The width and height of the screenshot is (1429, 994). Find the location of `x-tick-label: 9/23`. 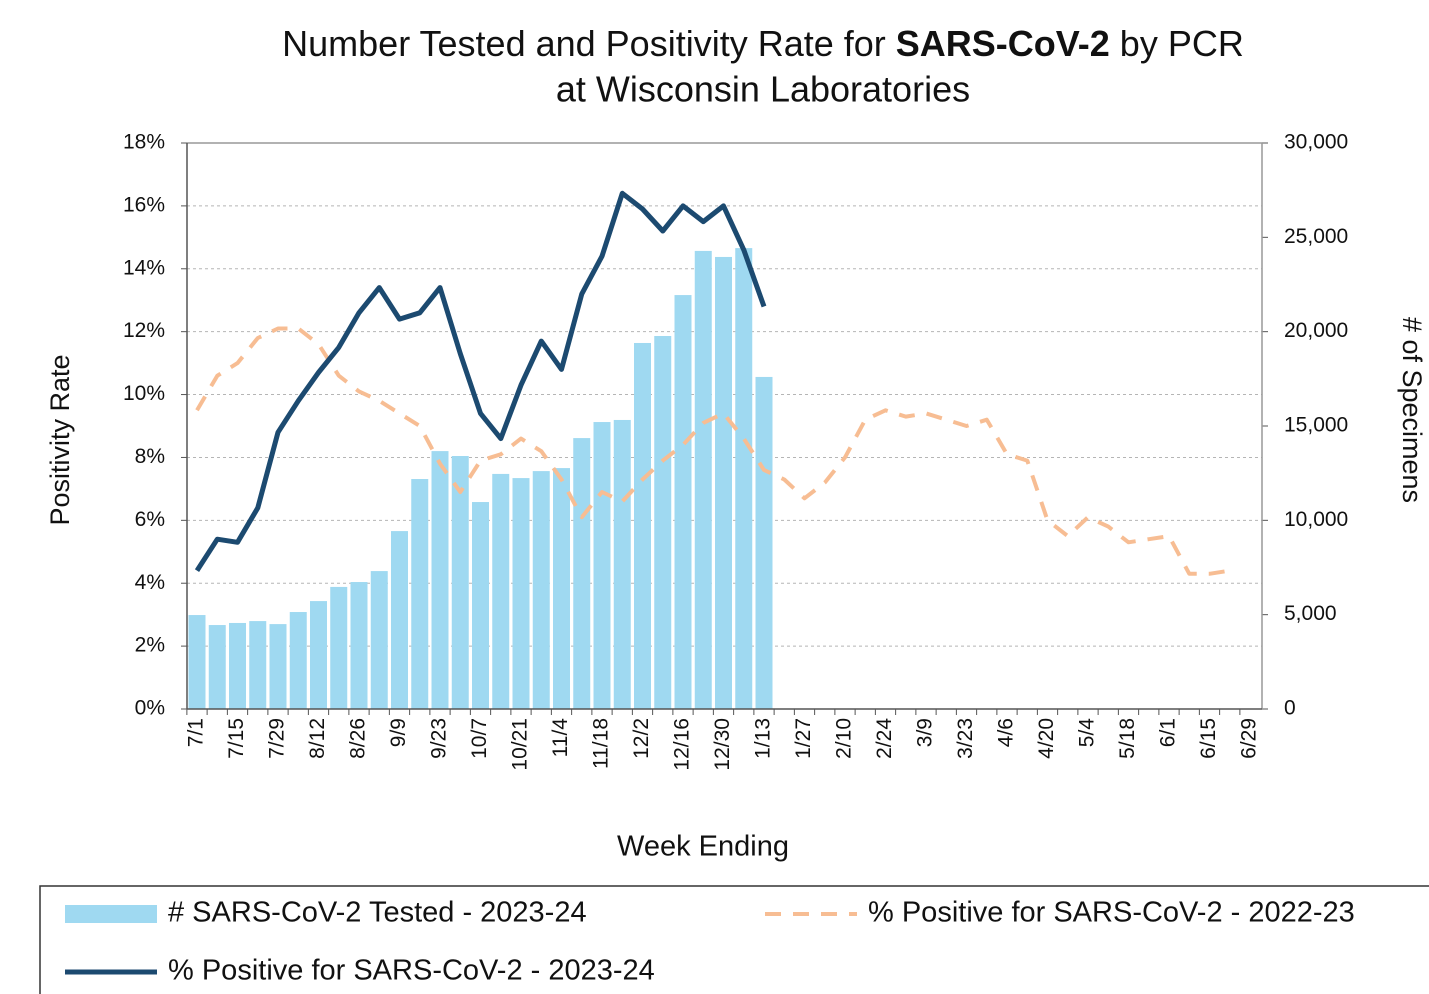

x-tick-label: 9/23 is located at coordinates (439, 738).